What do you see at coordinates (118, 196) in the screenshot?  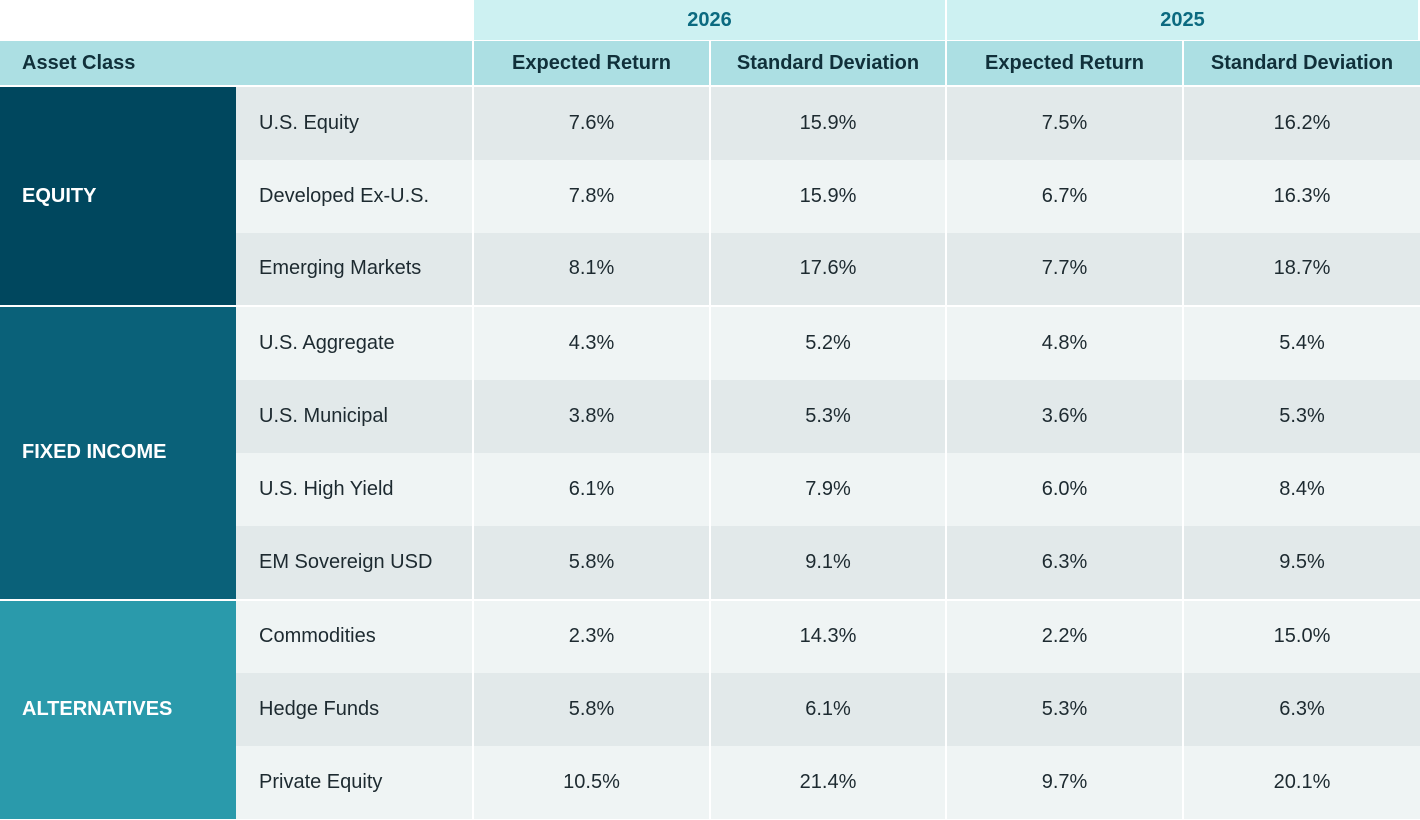 I see `group-label: EQUITY` at bounding box center [118, 196].